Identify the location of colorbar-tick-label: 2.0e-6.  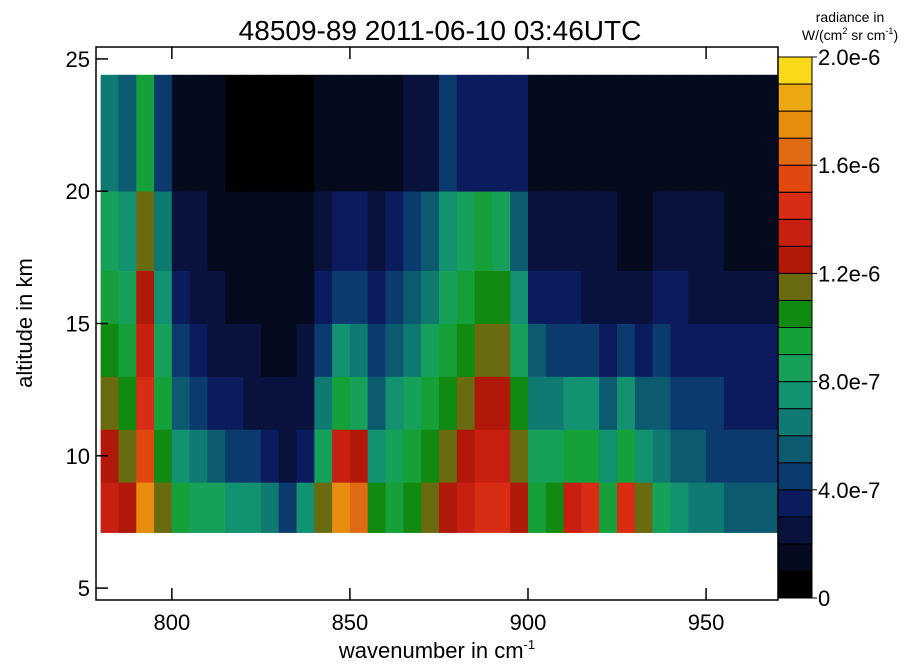
(849, 57).